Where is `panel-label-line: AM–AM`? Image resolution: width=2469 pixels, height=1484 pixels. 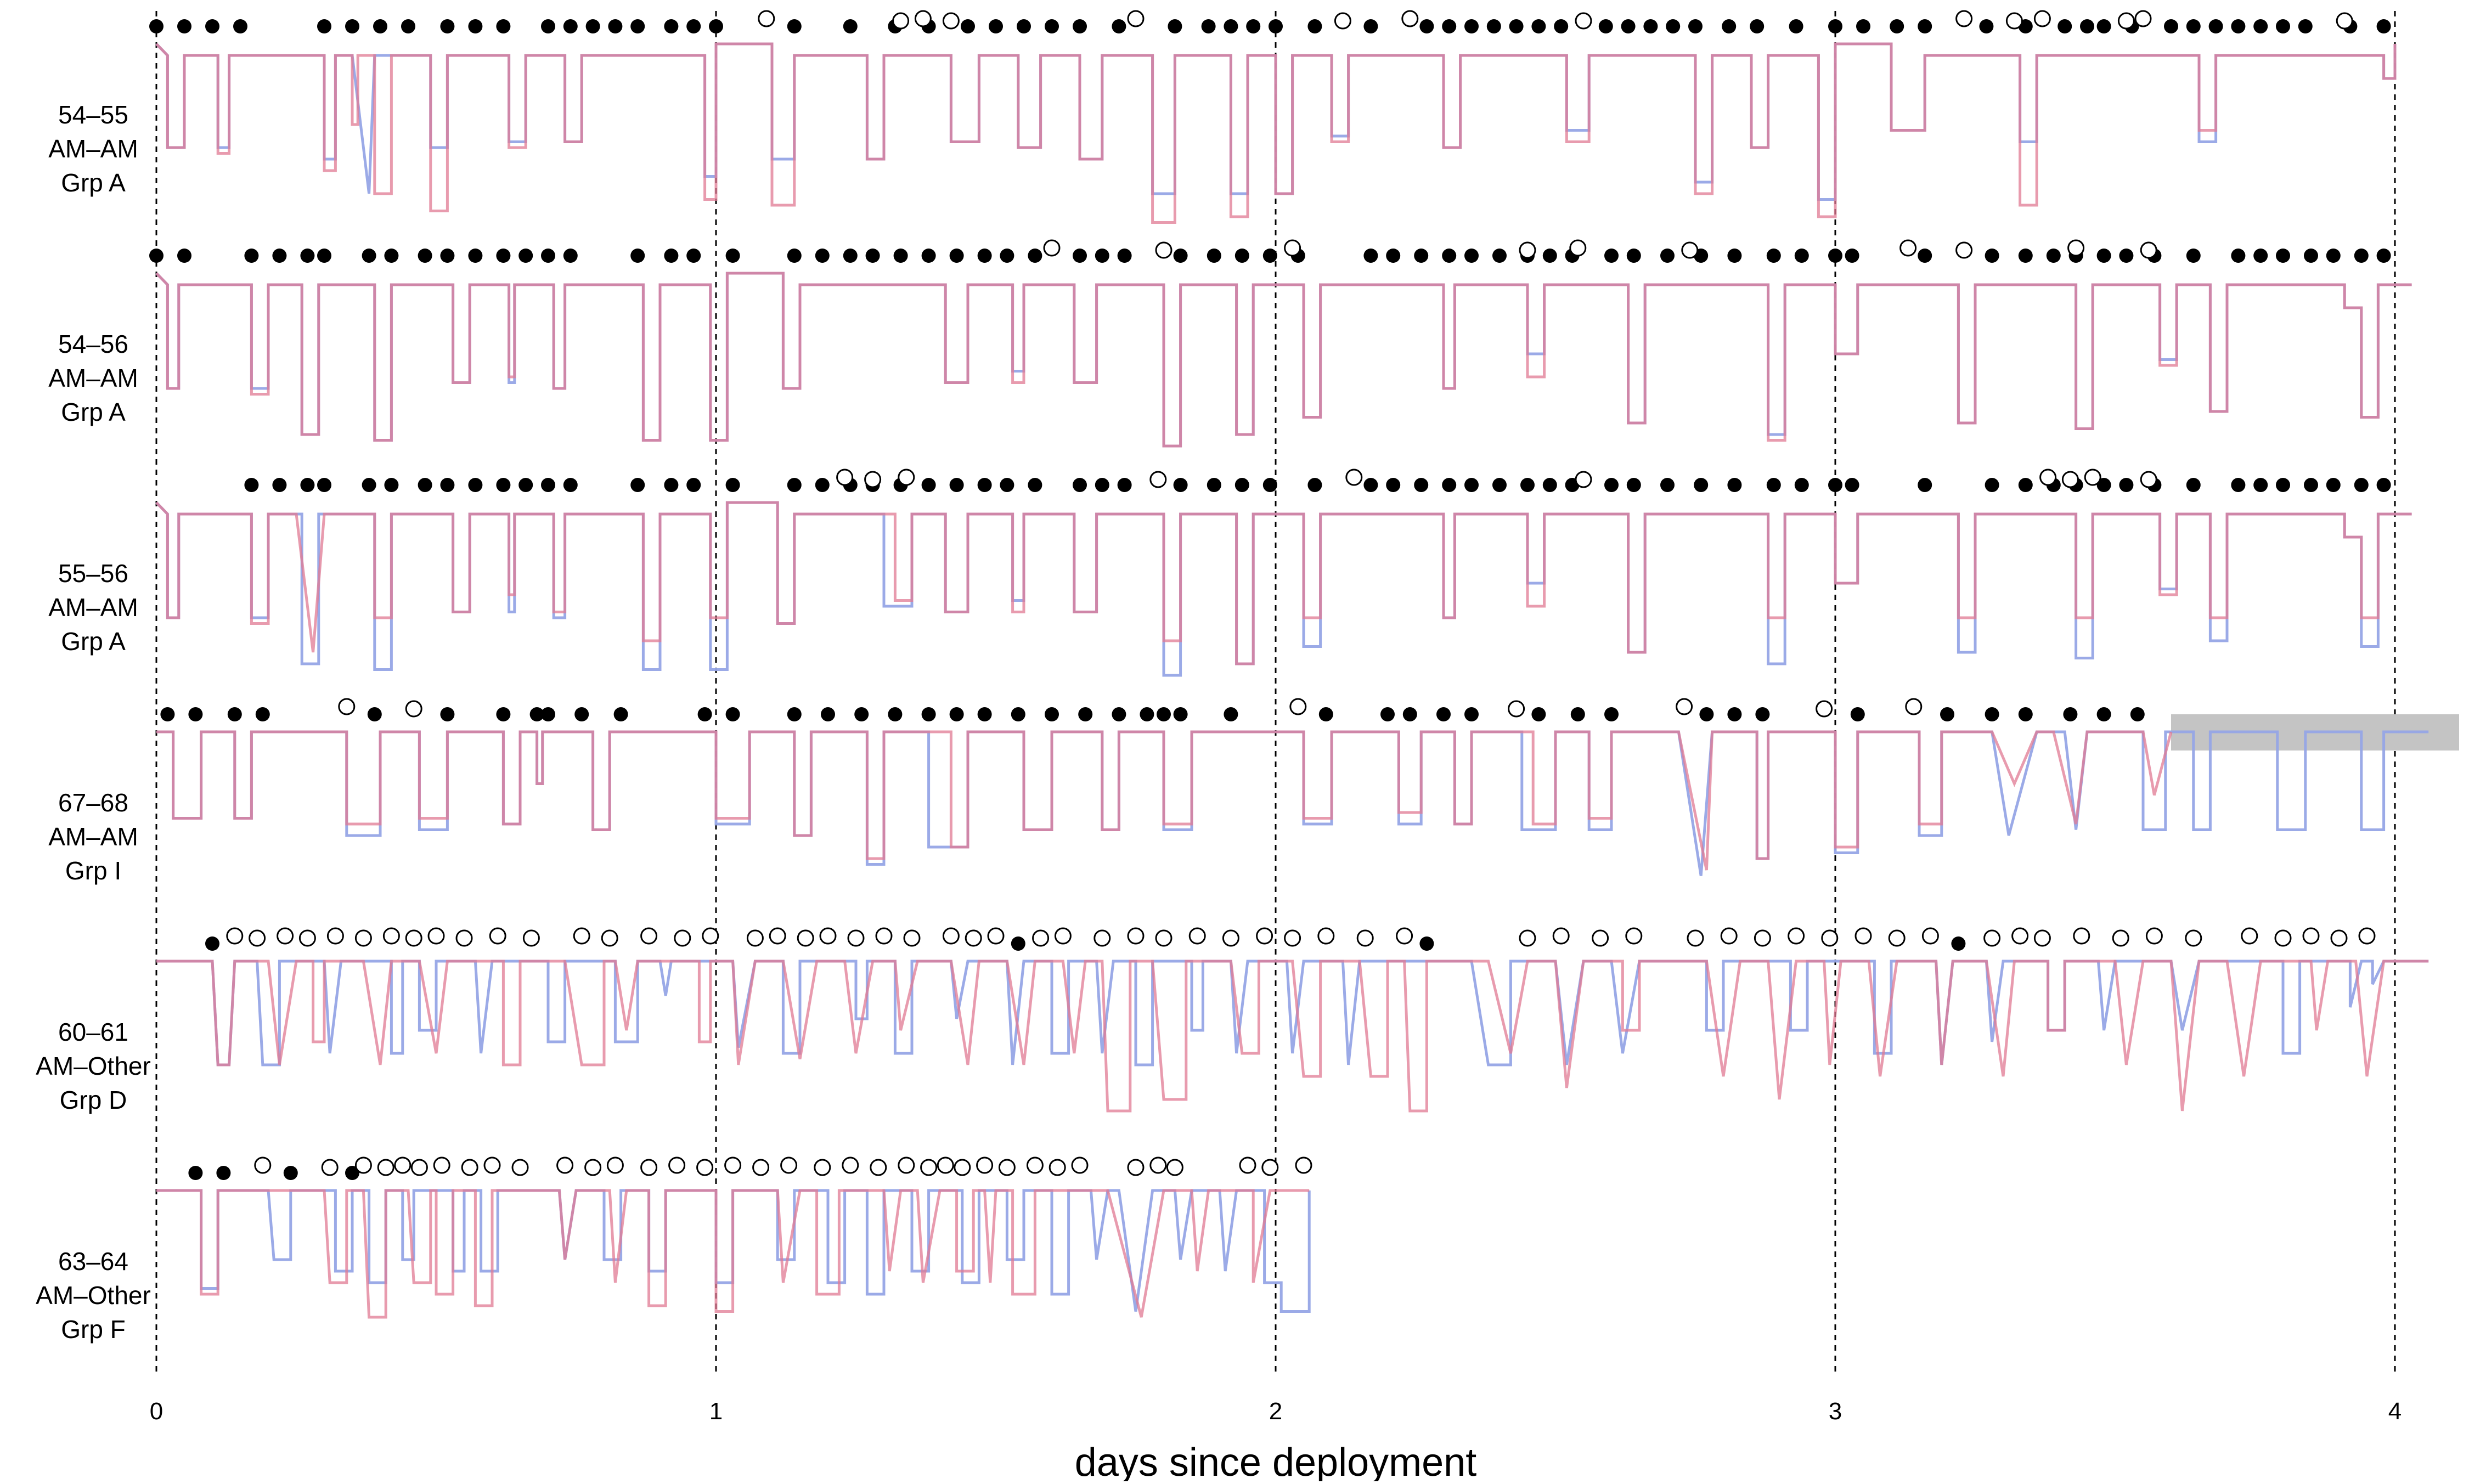
panel-label-line: AM–AM is located at coordinates (93, 148).